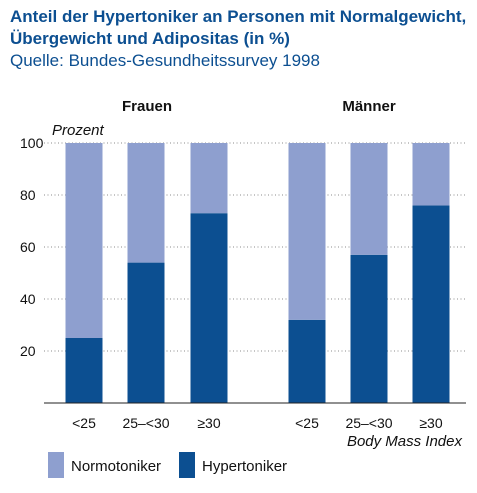  Describe the element at coordinates (307, 423) in the screenshot. I see `x-tick-label-1-0: <25` at that location.